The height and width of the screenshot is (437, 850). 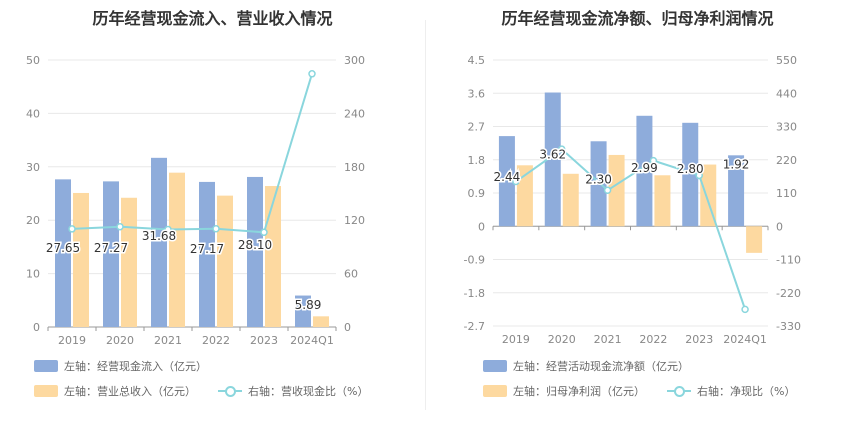 I want to click on left-axis-tick-label: -0.9, so click(x=474, y=260).